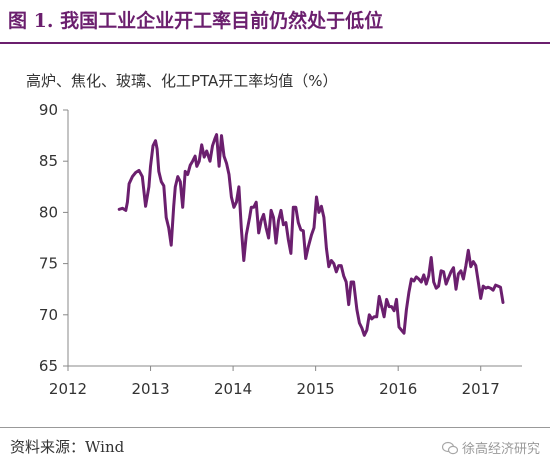 Image resolution: width=550 pixels, height=467 pixels. Describe the element at coordinates (48, 264) in the screenshot. I see `y-tick-label: 75` at that location.